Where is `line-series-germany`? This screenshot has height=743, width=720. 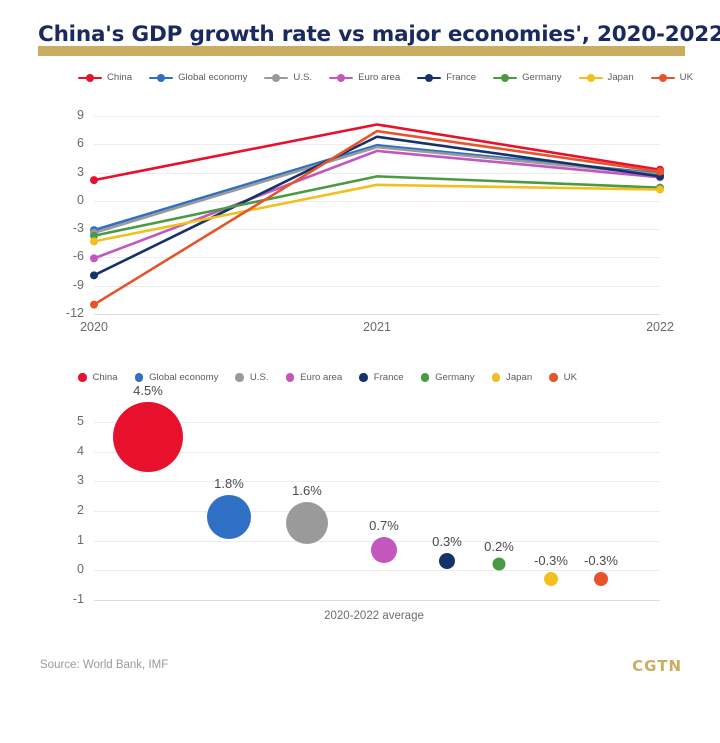
line-series-germany is located at coordinates (377, 206).